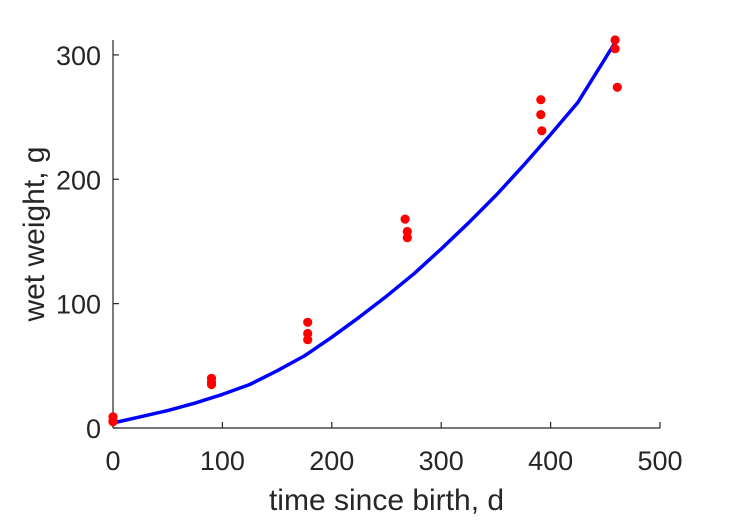 The width and height of the screenshot is (729, 521). I want to click on x-tick-label: 400, so click(550, 461).